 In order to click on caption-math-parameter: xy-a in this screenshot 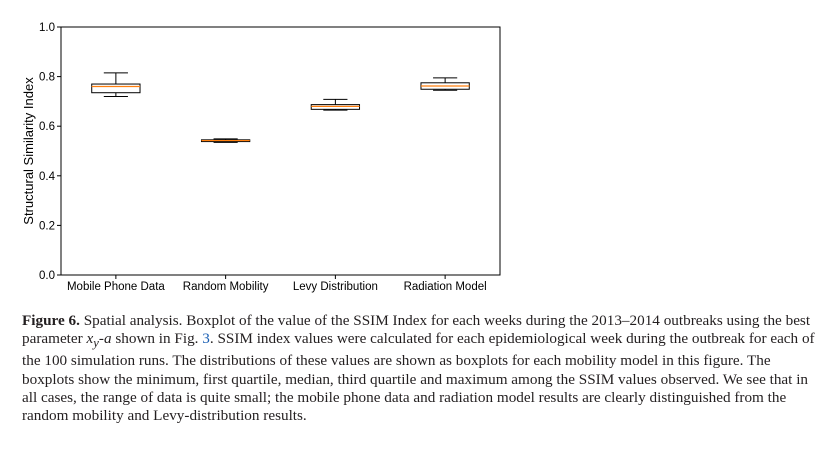, I will do `click(99, 340)`.